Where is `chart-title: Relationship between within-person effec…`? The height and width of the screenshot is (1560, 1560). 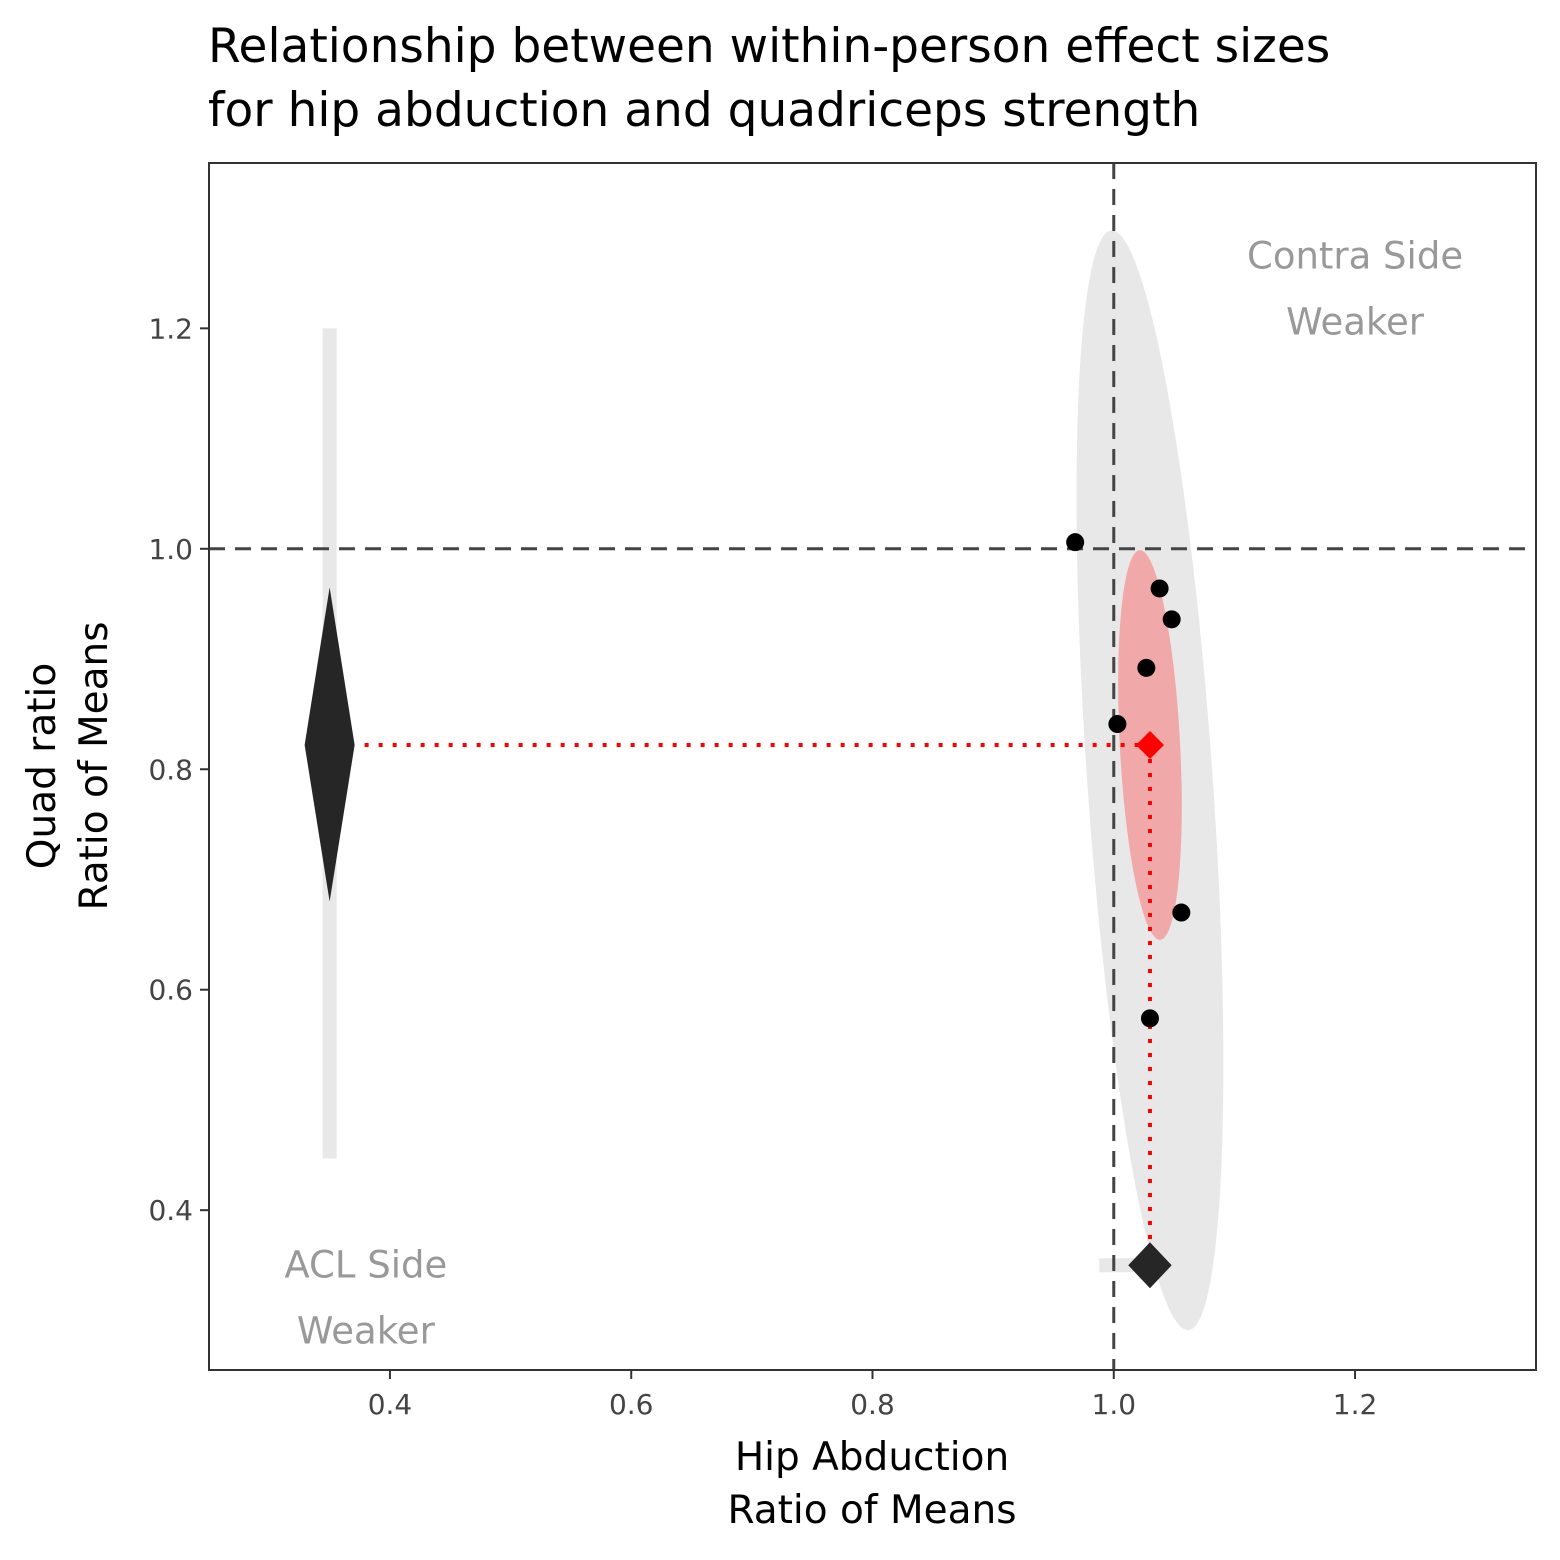
chart-title: Relationship between within-person effec… is located at coordinates (769, 78).